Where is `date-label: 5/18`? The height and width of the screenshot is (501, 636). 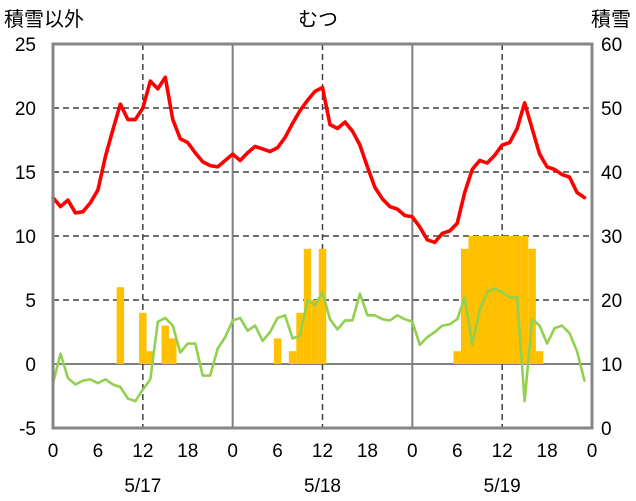 date-label: 5/18 is located at coordinates (322, 486).